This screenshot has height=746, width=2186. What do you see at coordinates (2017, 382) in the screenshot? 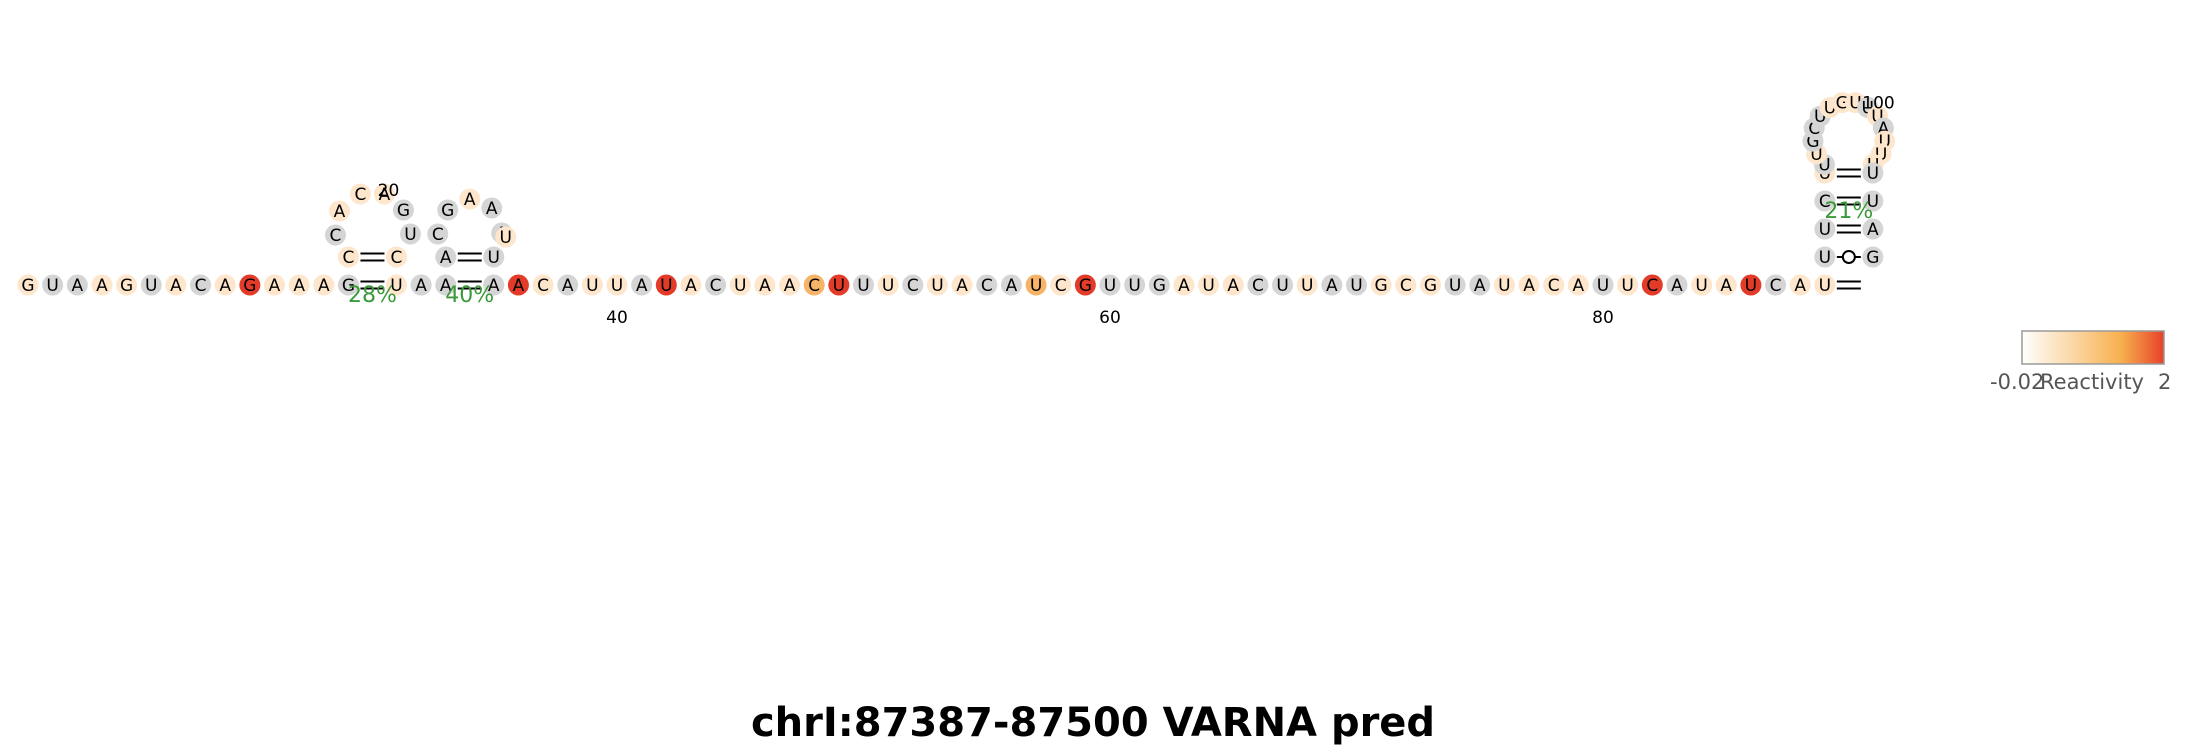
I see `legend-min-label: -0.02` at bounding box center [2017, 382].